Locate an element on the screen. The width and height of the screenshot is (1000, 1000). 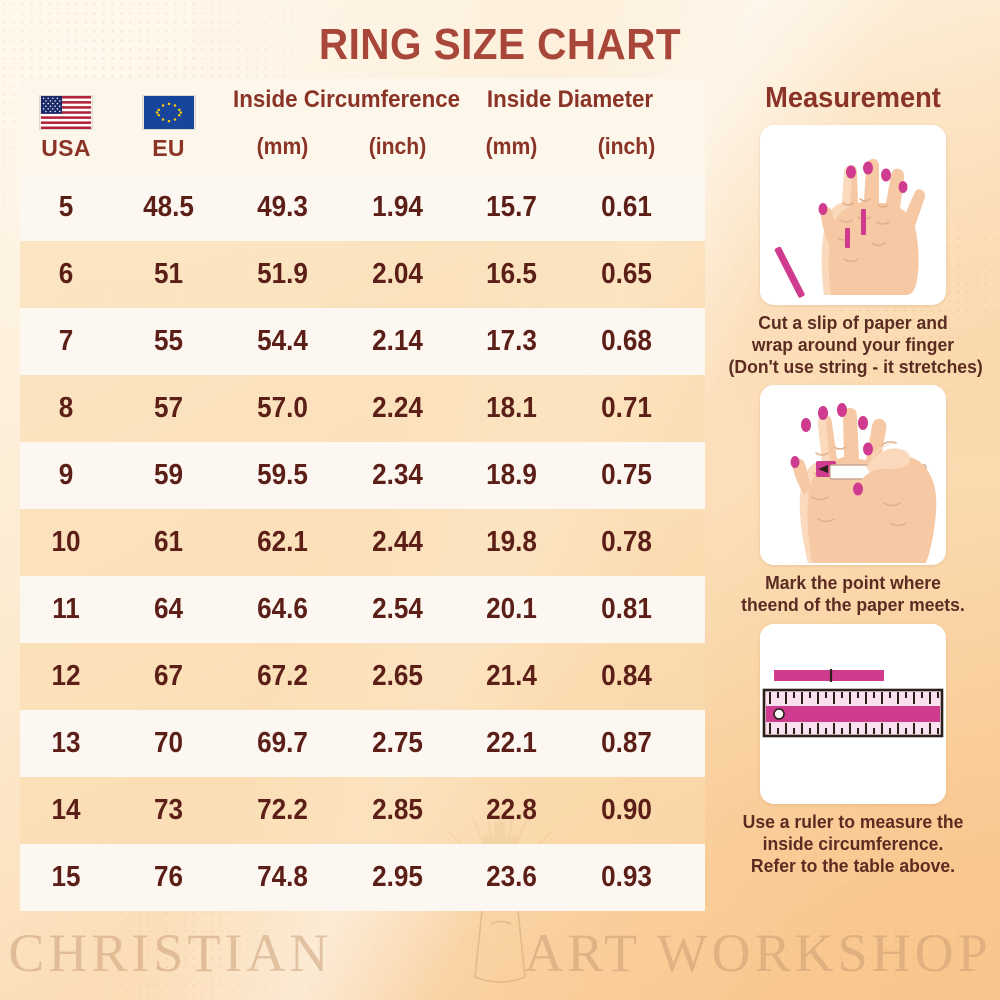
step-2-caption-line-2: theend of the paper meets. is located at coordinates (853, 605).